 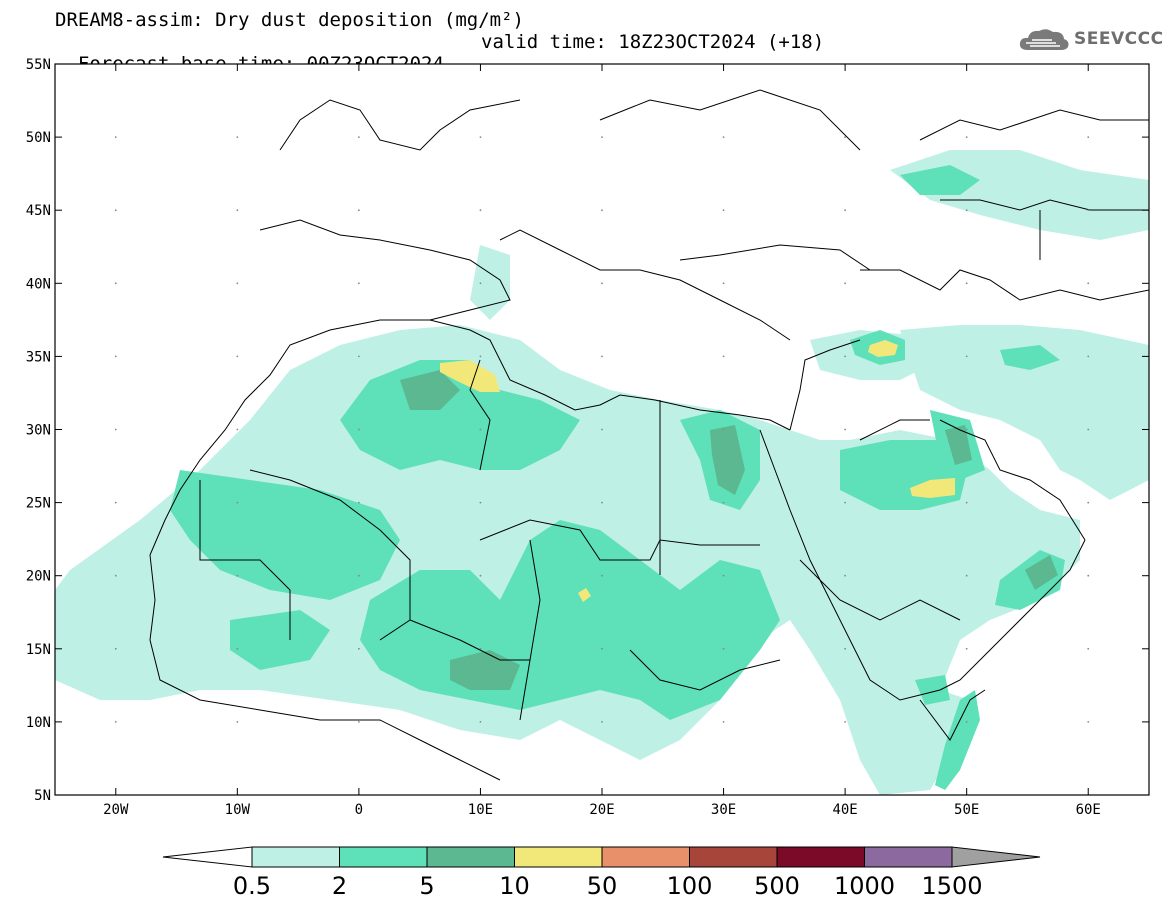 I want to click on color-legend: 0.5 2 5 10 50 100 500 1000 1500, so click(x=601, y=873).